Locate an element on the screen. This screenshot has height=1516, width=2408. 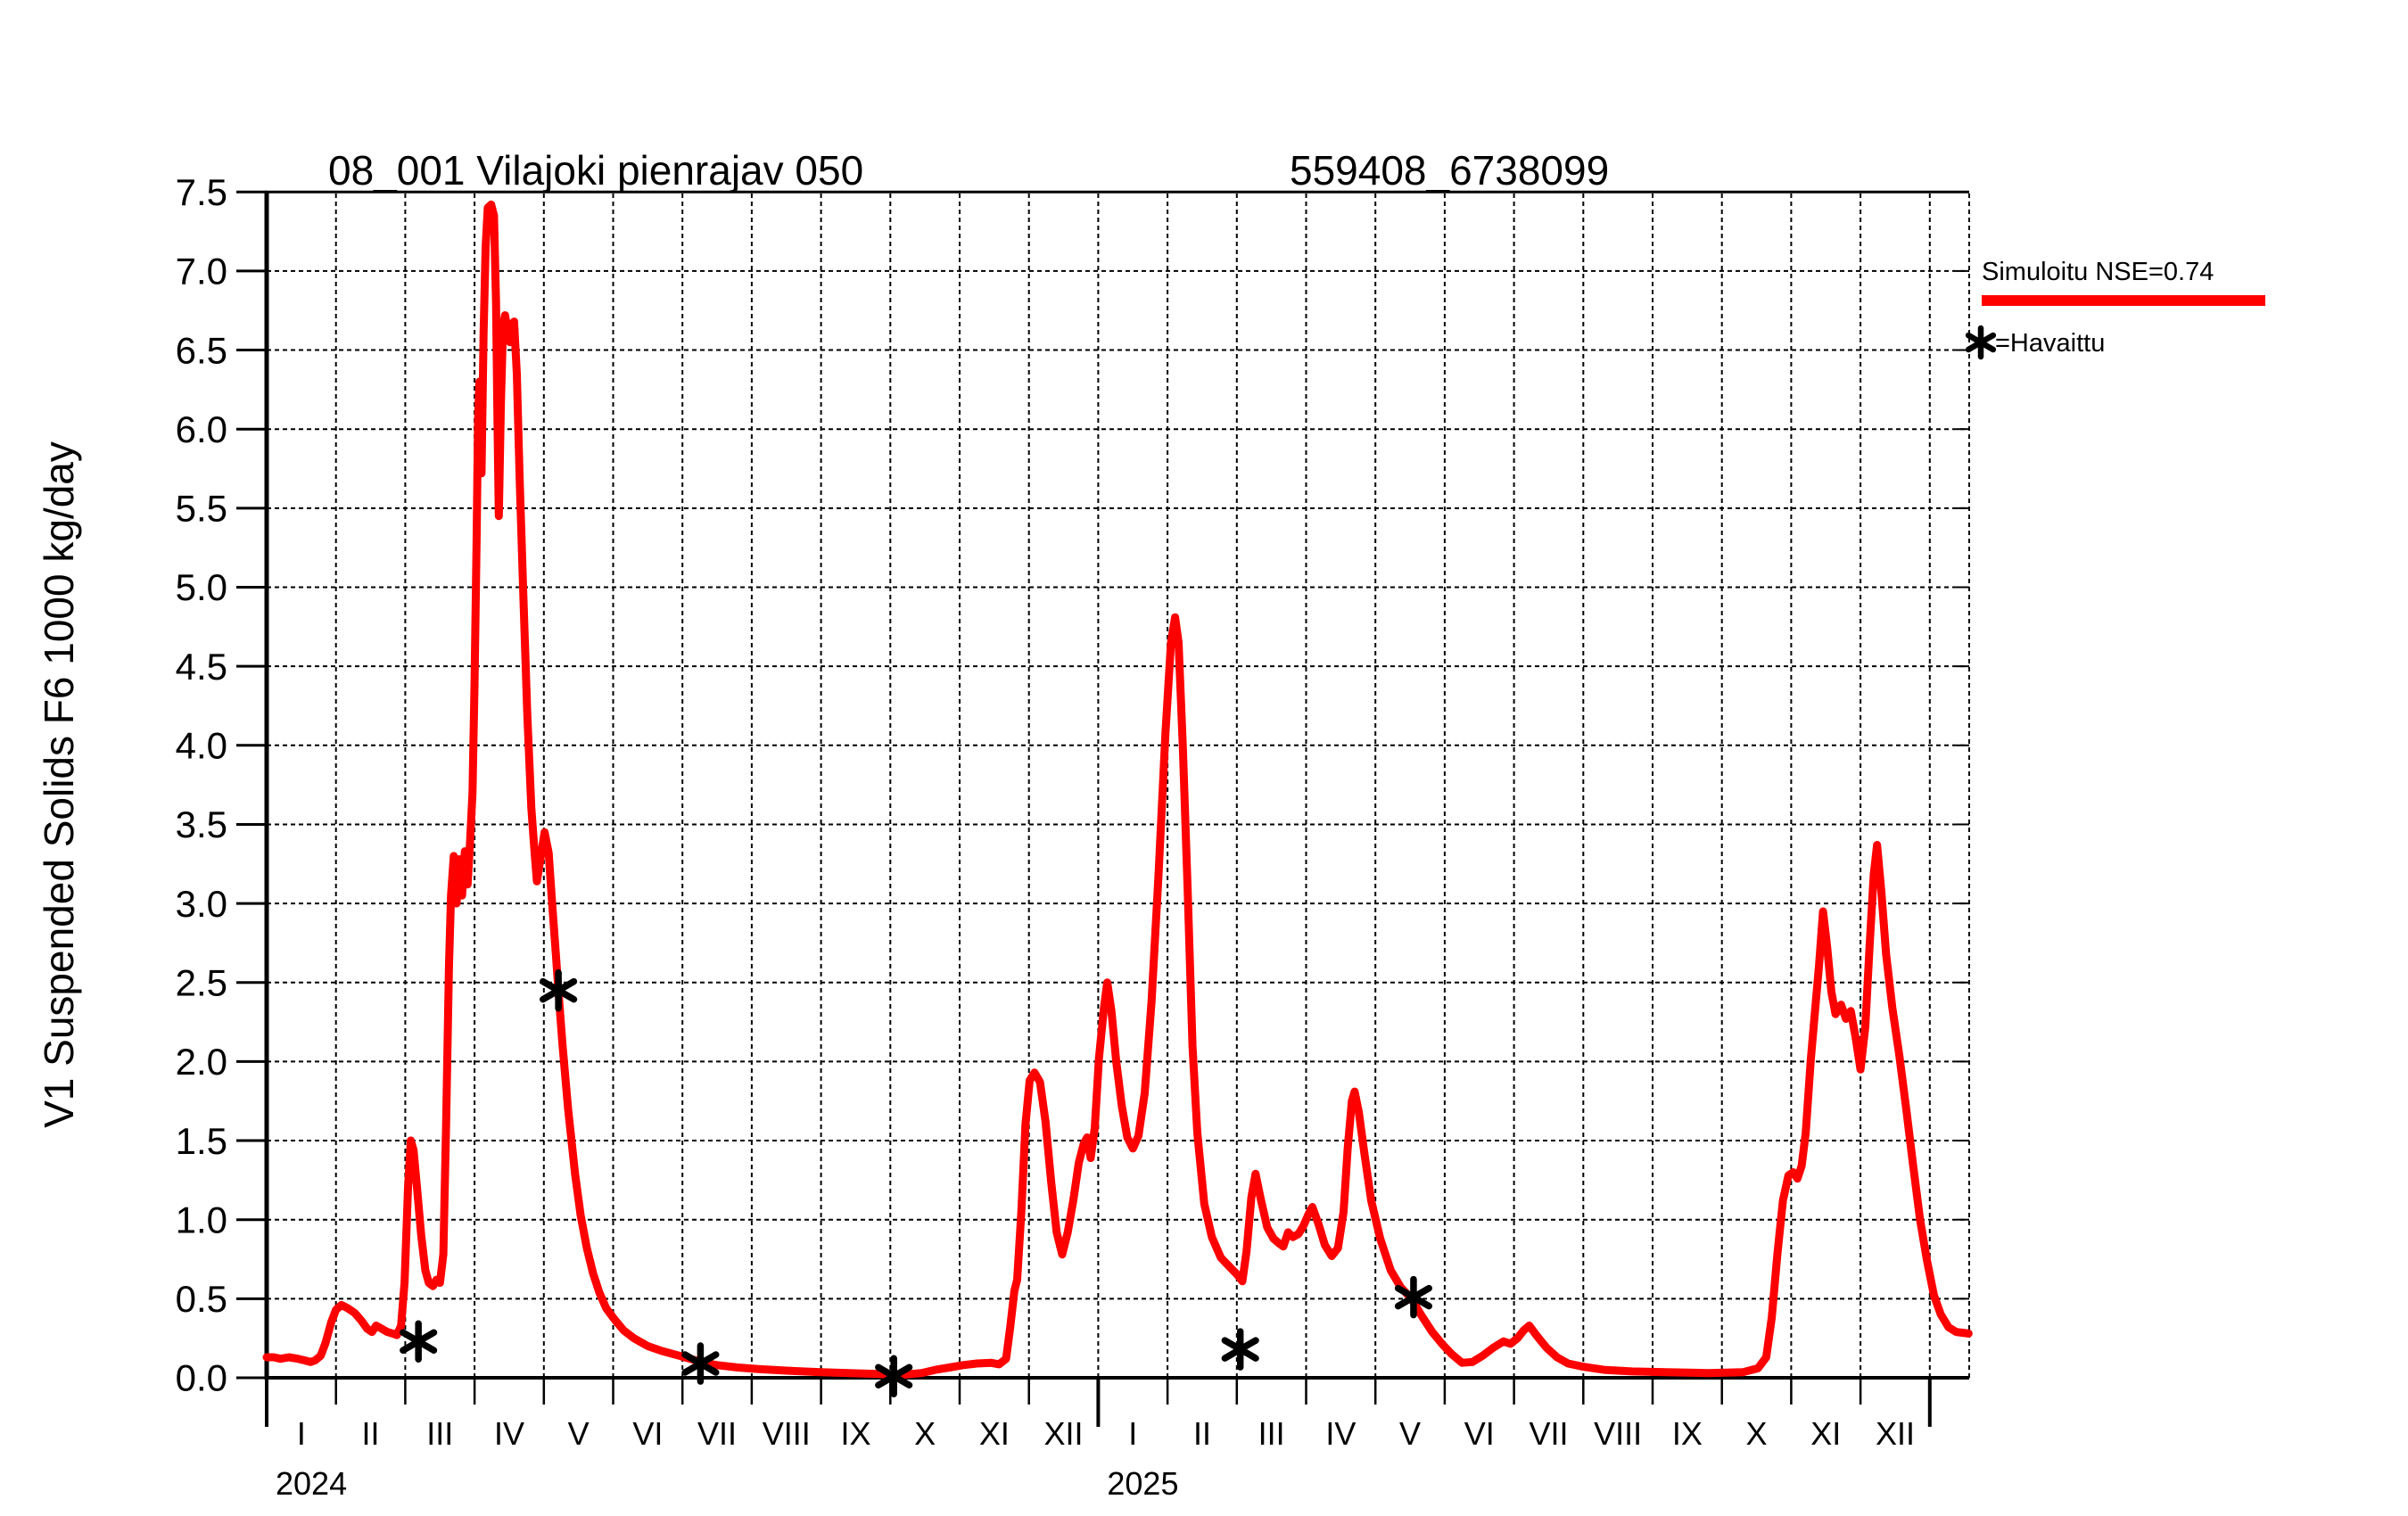
y-tick-label: 1.0 is located at coordinates (201, 1219).